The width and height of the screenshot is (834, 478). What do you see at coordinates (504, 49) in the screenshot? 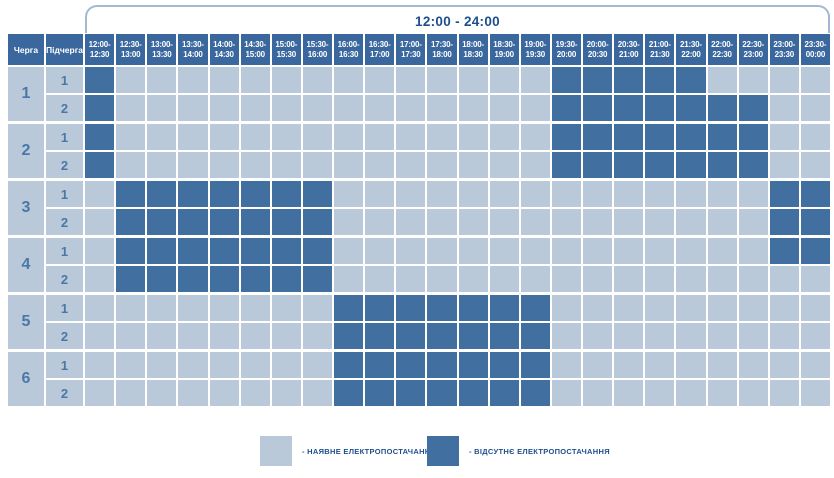
I see `time-slot-header: 18:30- 19:00` at bounding box center [504, 49].